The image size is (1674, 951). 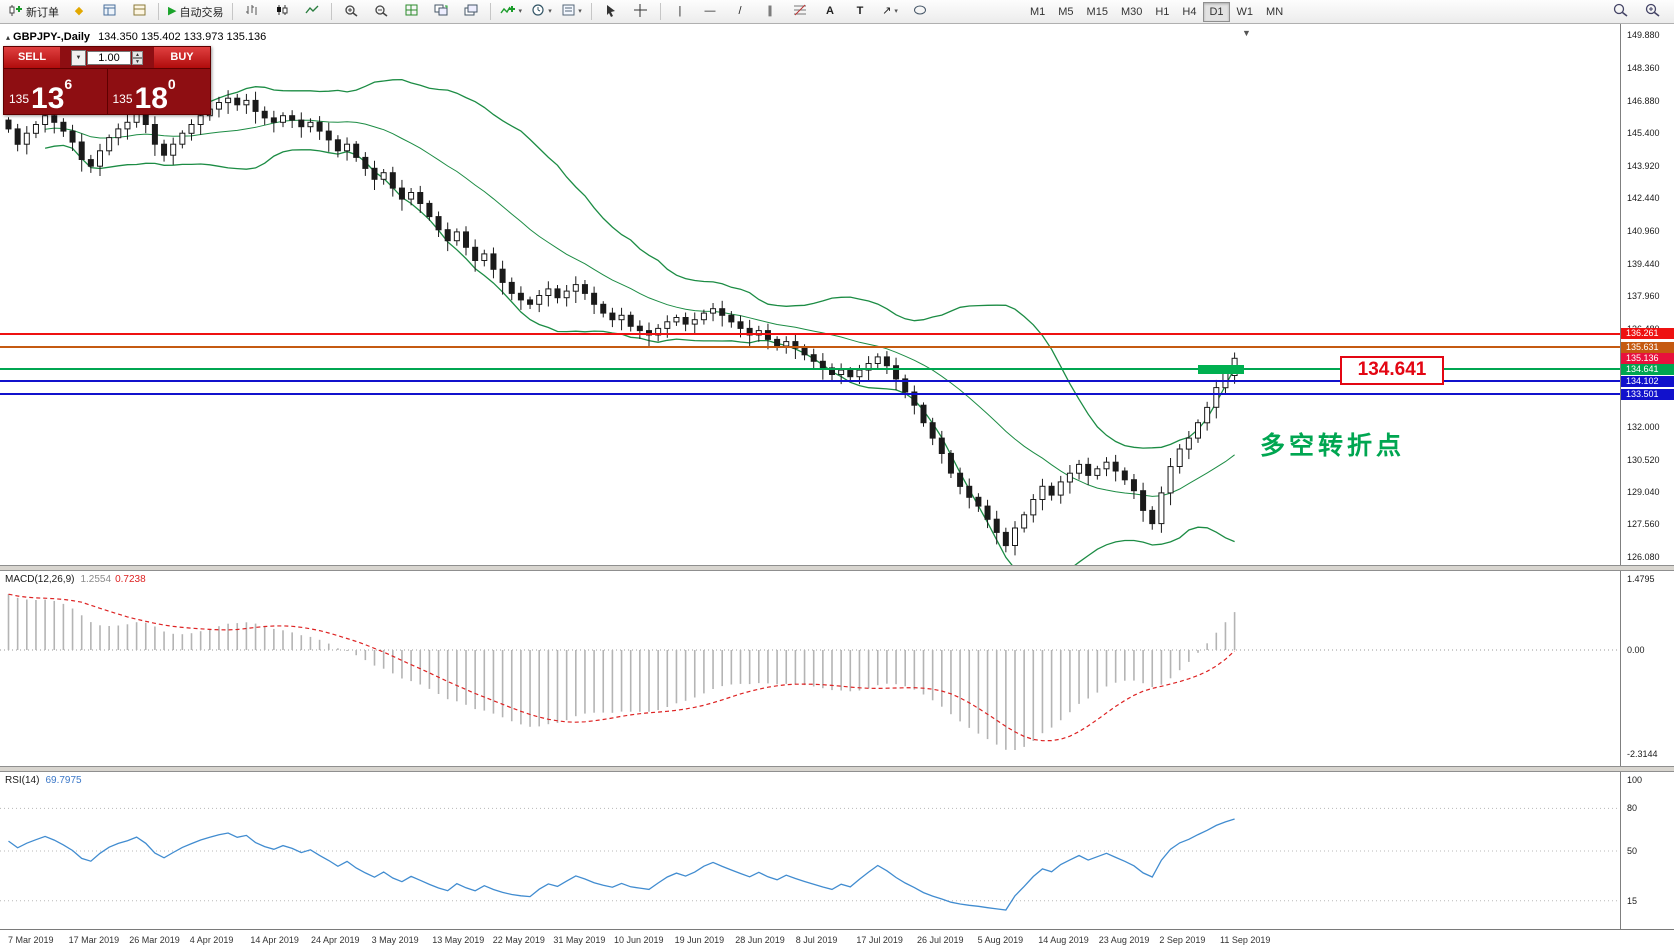 What do you see at coordinates (1246, 33) in the screenshot?
I see `chart-shift-marker-icon: ▼` at bounding box center [1246, 33].